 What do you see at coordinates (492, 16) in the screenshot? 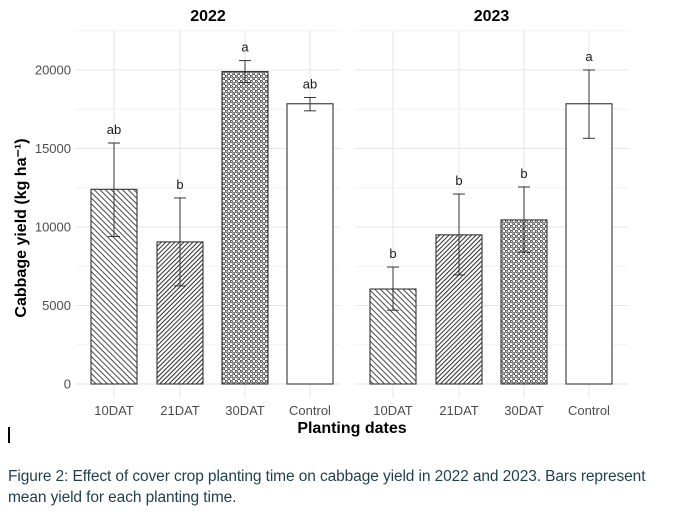
I see `panel-title: 2023` at bounding box center [492, 16].